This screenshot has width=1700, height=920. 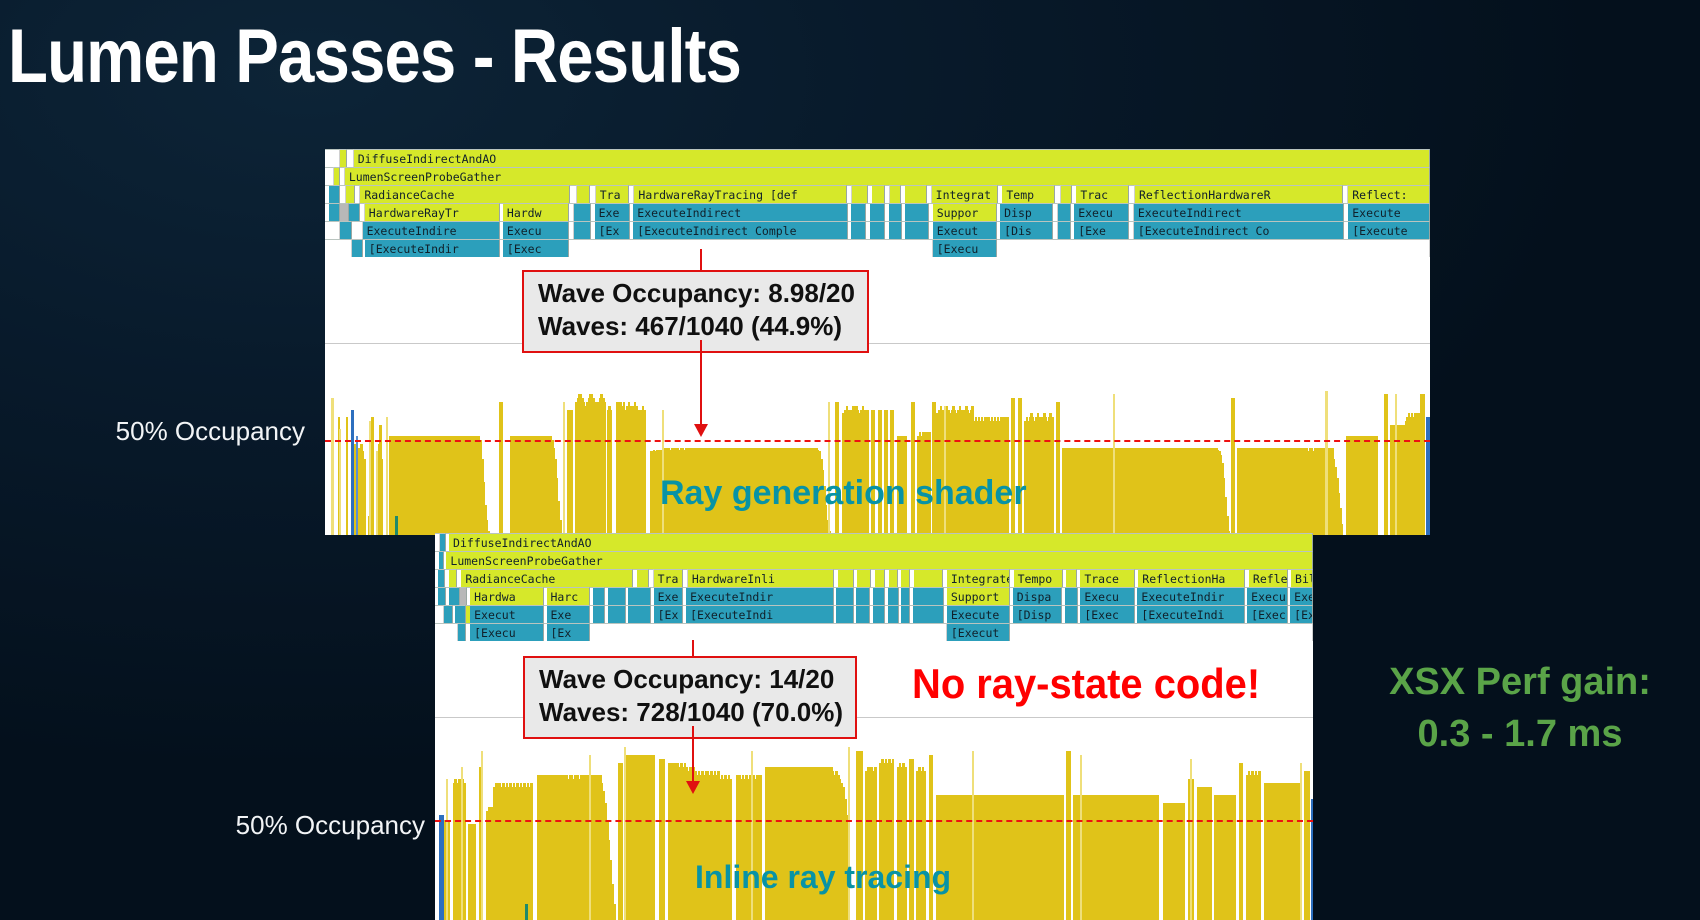 I want to click on timeline-row: [Execu [Ex [Execut, so click(x=874, y=632).